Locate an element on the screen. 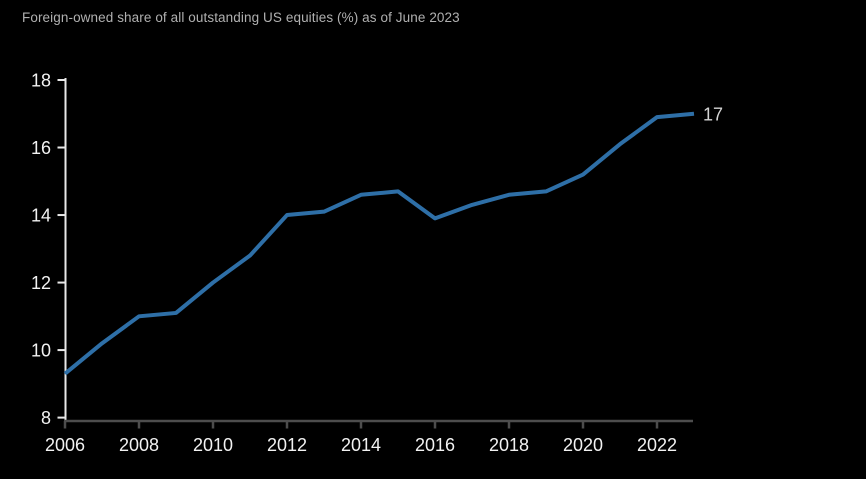 This screenshot has height=479, width=866. x-tick-label: 2018 is located at coordinates (509, 445).